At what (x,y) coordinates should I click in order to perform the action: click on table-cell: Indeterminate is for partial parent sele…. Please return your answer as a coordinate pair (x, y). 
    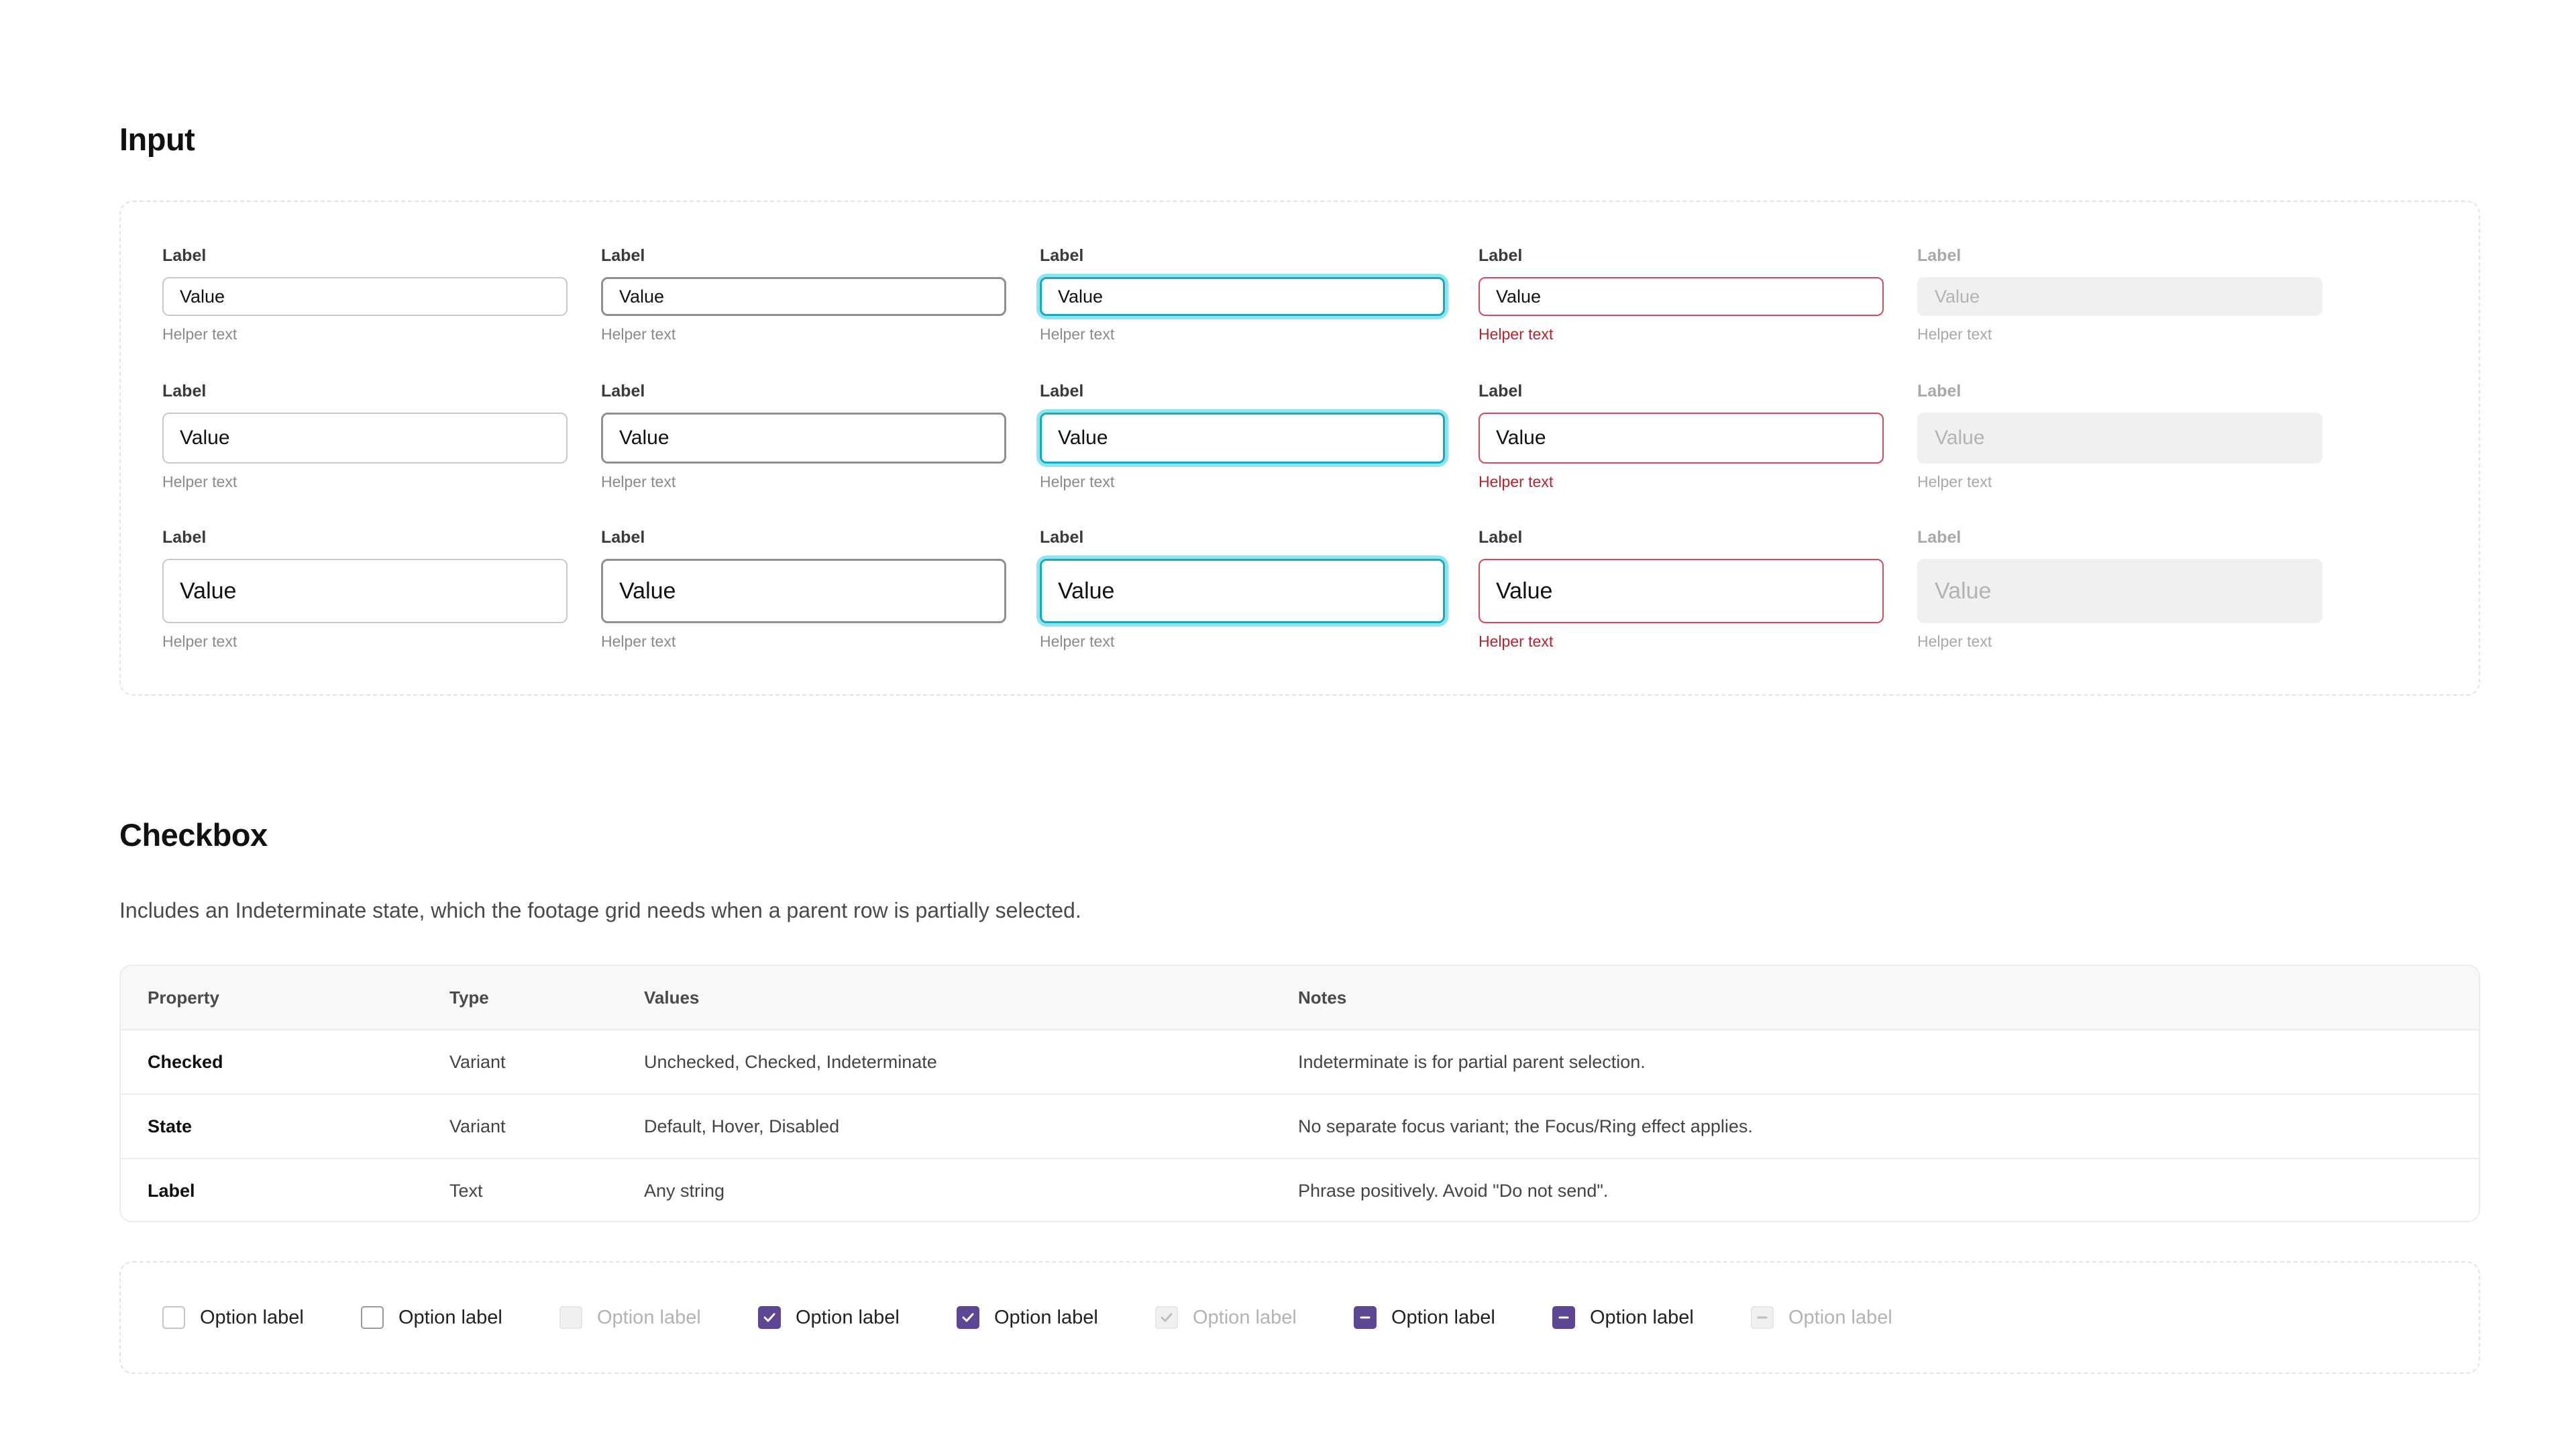
    Looking at the image, I should click on (1472, 1061).